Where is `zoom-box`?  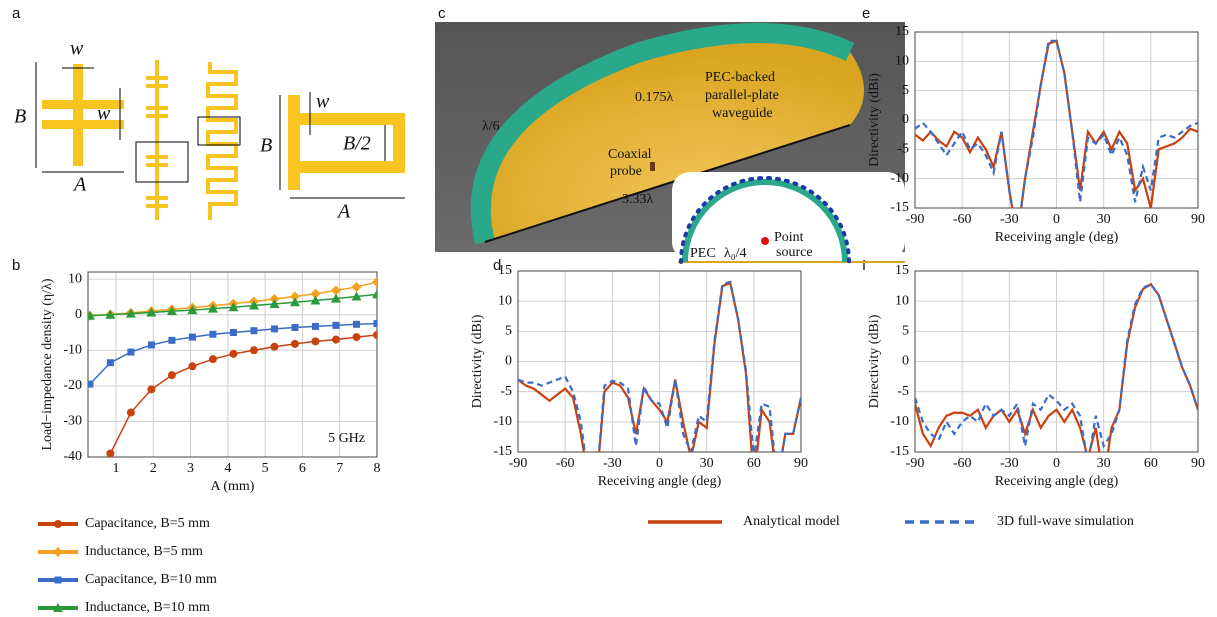 zoom-box is located at coordinates (162, 162).